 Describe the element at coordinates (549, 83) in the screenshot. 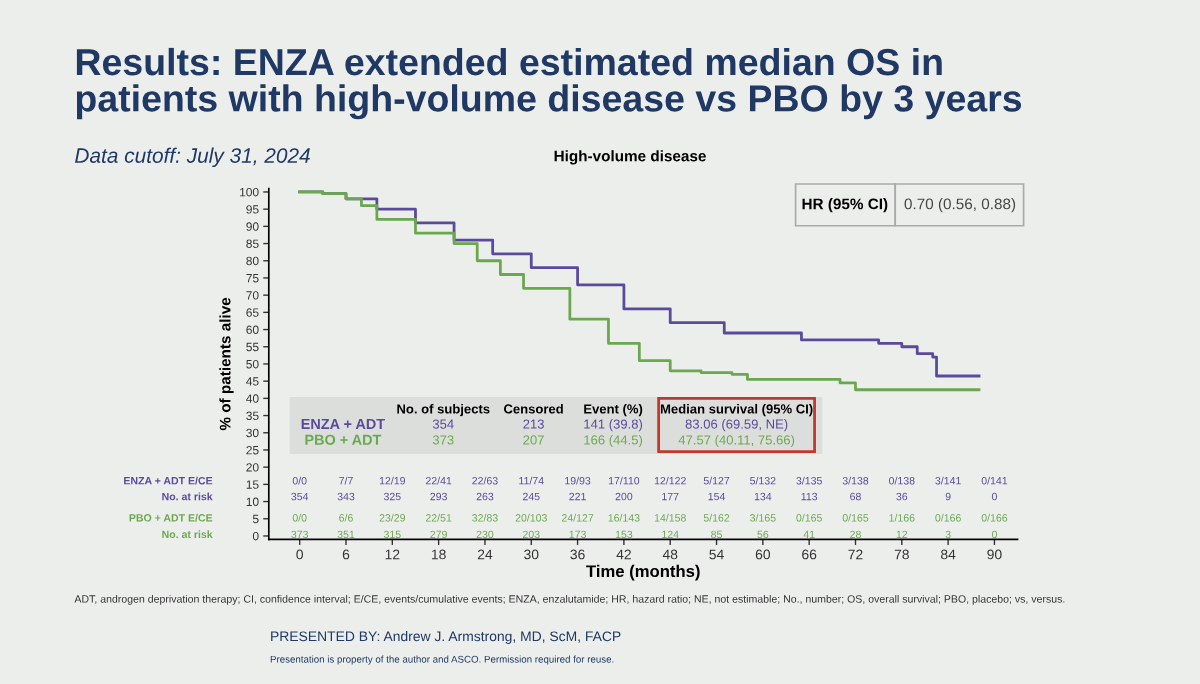

I see `chart-title: Results: ENZA extended estimated median OS in patients with high-volume disease vs PBO by 3 years` at that location.